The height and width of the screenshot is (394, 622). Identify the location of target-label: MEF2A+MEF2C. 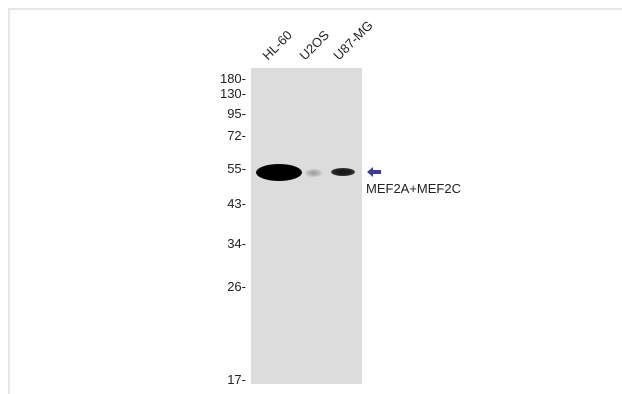
(413, 188).